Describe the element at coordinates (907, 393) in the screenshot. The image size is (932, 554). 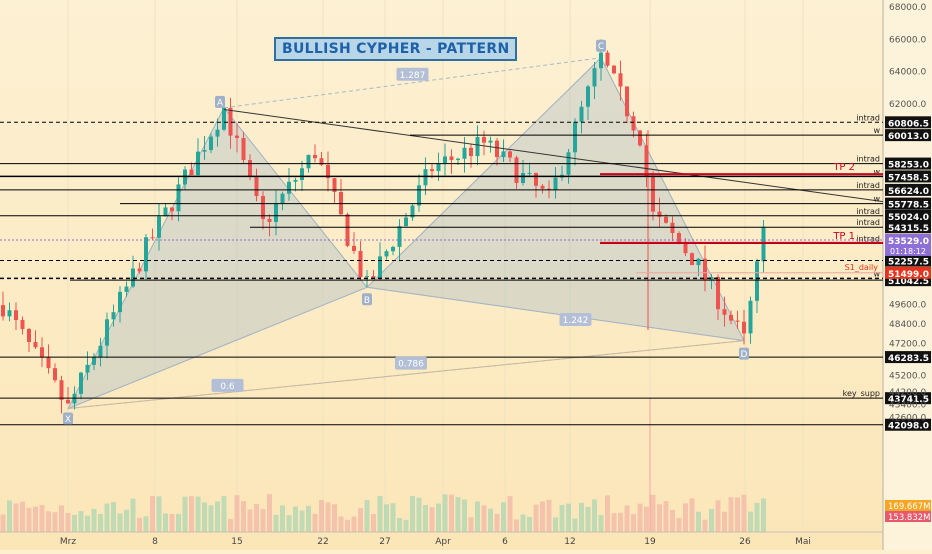
I see `y-tick-label: 44200.0` at that location.